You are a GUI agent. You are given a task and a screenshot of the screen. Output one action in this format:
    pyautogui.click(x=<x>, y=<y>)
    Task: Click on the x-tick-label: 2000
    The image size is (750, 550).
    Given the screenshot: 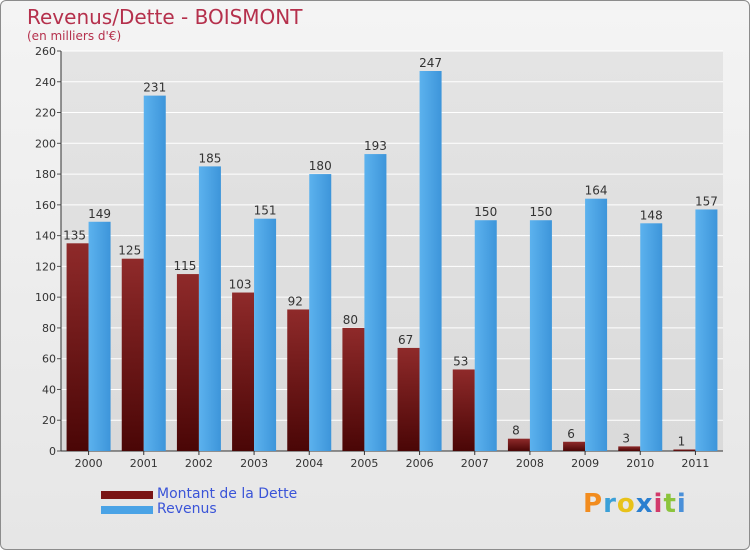 What is the action you would take?
    pyautogui.click(x=89, y=463)
    